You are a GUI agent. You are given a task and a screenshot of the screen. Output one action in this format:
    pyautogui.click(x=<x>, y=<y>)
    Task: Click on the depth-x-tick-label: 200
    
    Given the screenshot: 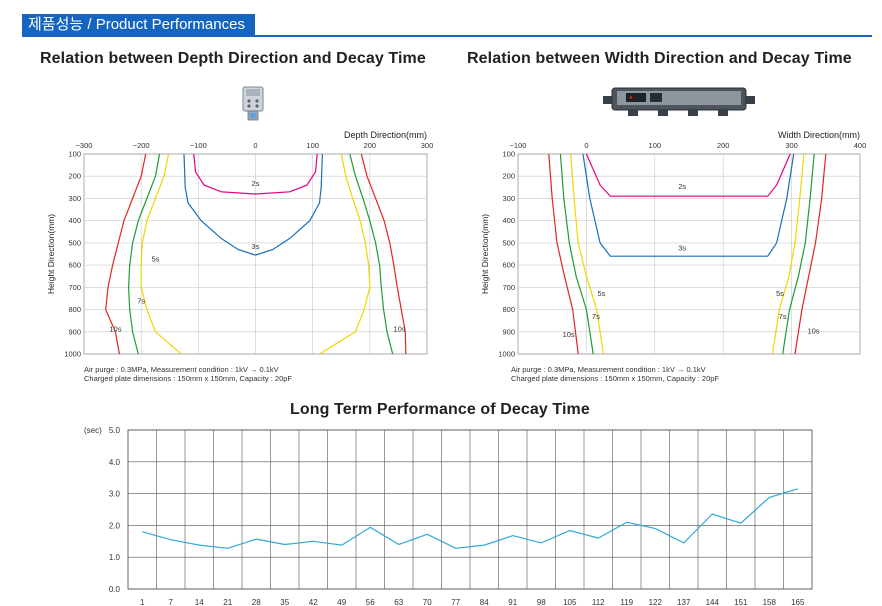 What is the action you would take?
    pyautogui.click(x=370, y=145)
    